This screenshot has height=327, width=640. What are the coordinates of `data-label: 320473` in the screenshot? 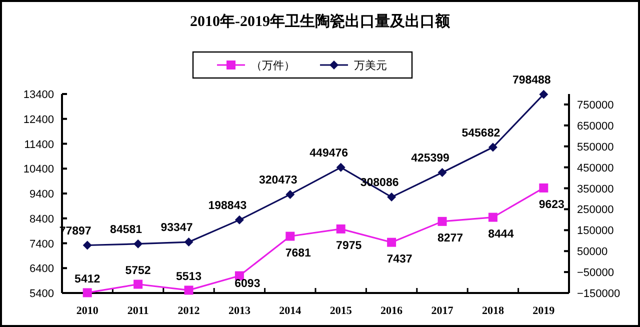 It's located at (278, 180).